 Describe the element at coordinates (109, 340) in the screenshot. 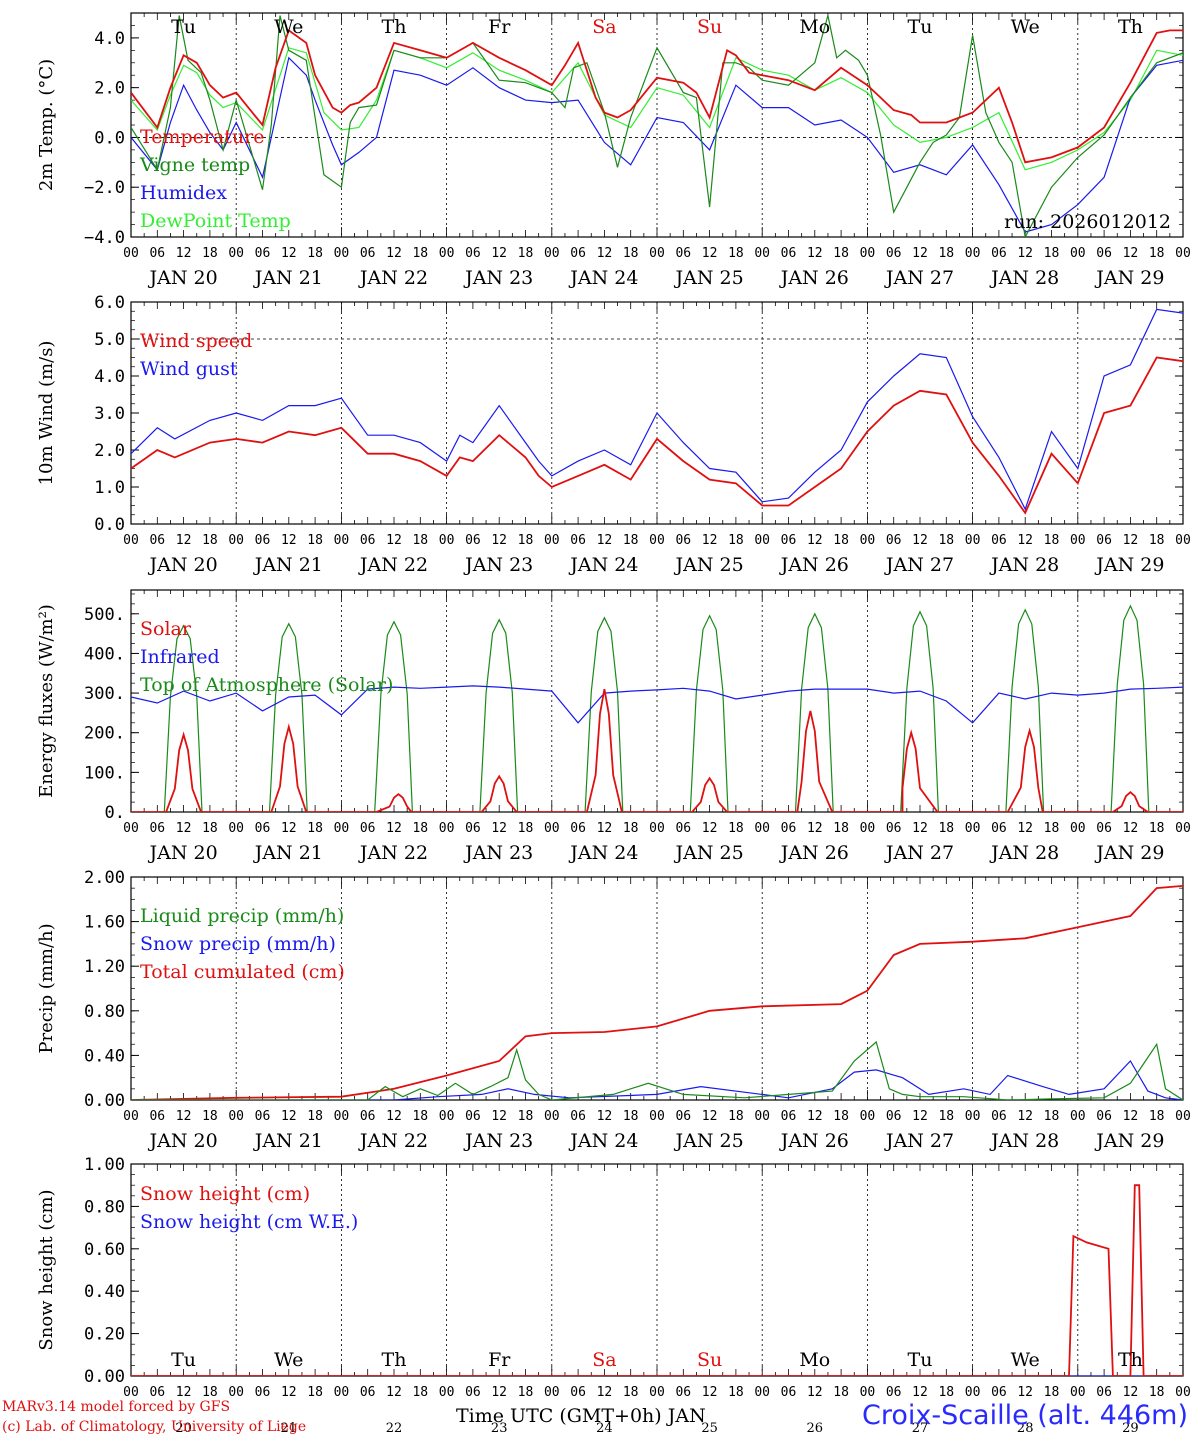

I see `y-tick-label: 5.0` at that location.